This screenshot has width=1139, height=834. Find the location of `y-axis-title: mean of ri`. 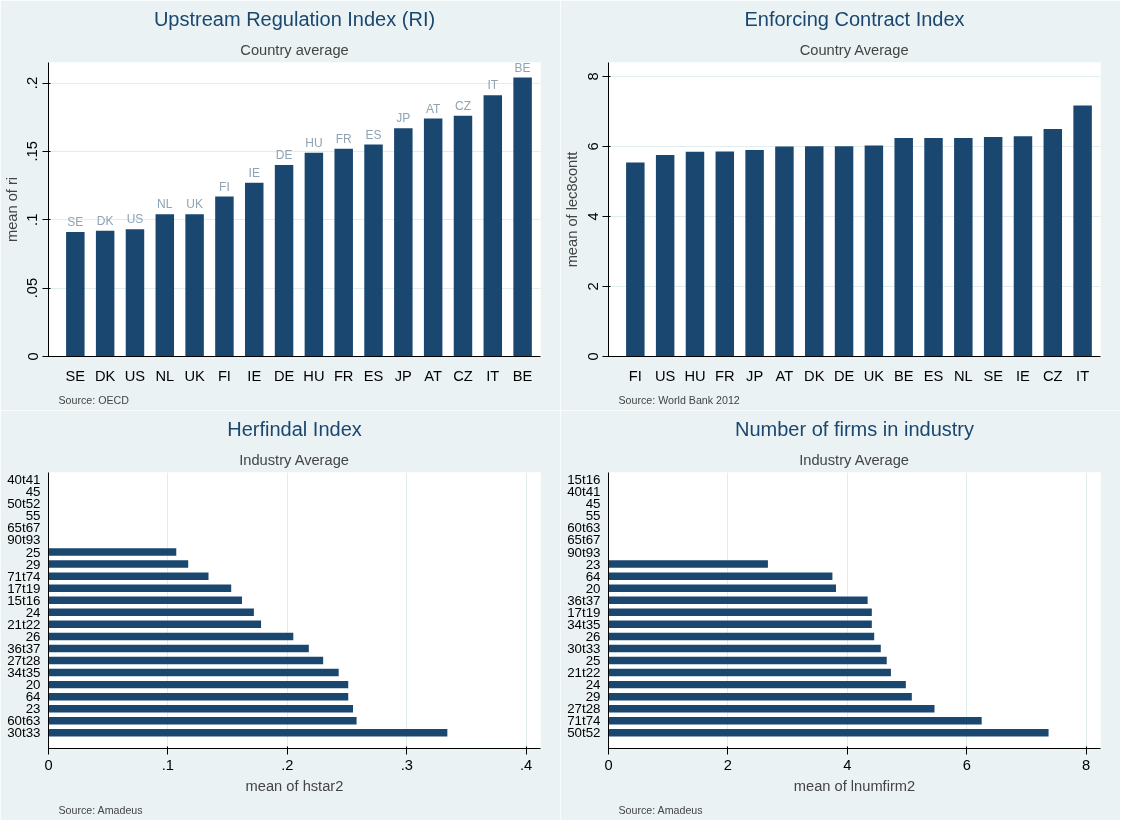

y-axis-title: mean of ri is located at coordinates (11, 209).